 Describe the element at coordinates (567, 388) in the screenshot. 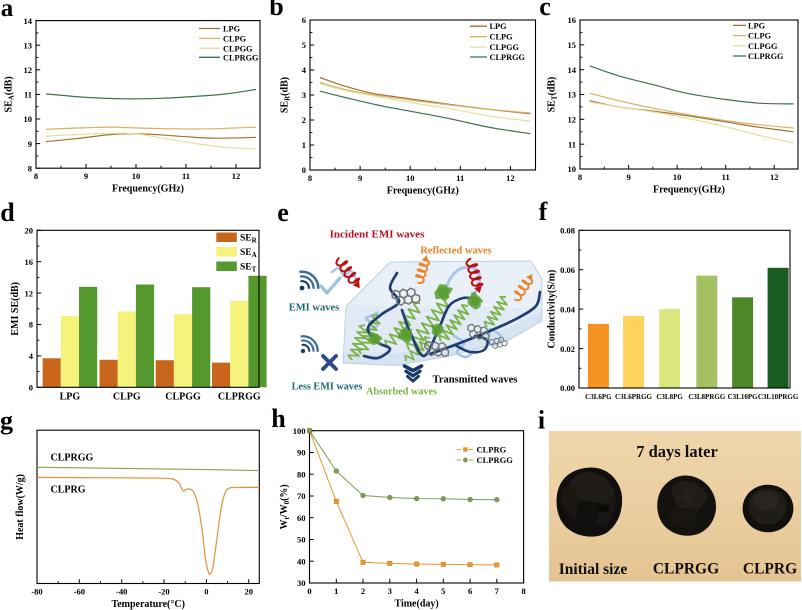

I see `svg-text: 0.00` at that location.